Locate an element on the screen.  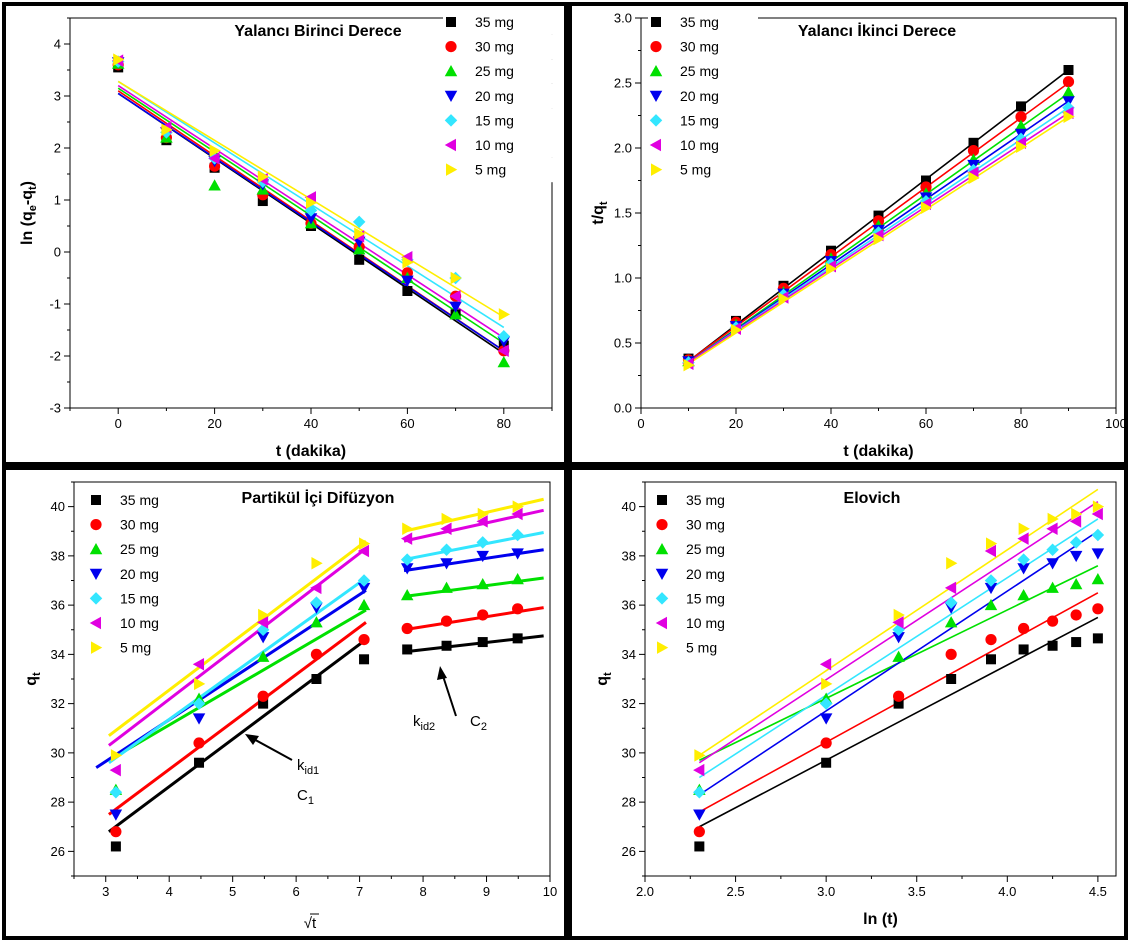
y-axis-label: t/qt is located at coordinates (600, 213).